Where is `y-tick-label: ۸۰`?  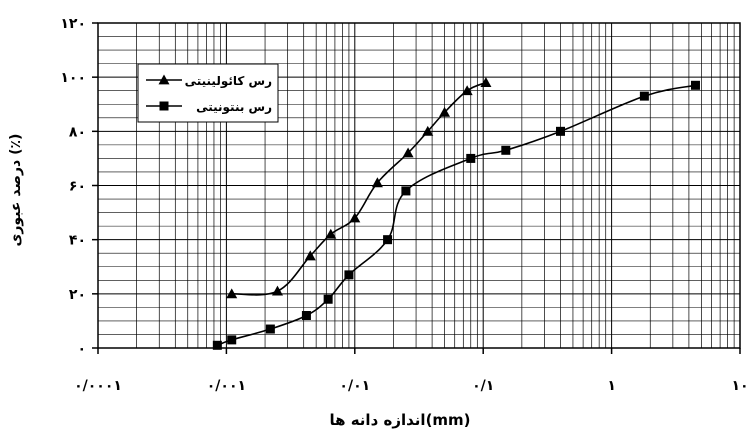 y-tick-label: ۸۰ is located at coordinates (77, 132).